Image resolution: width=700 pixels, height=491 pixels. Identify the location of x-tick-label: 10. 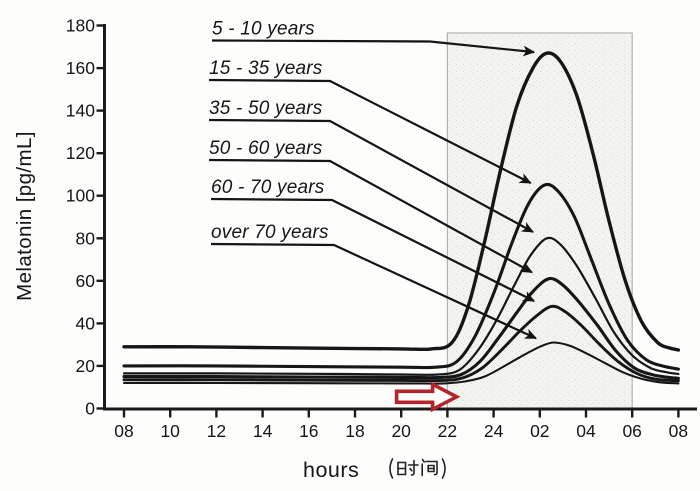
(170, 431).